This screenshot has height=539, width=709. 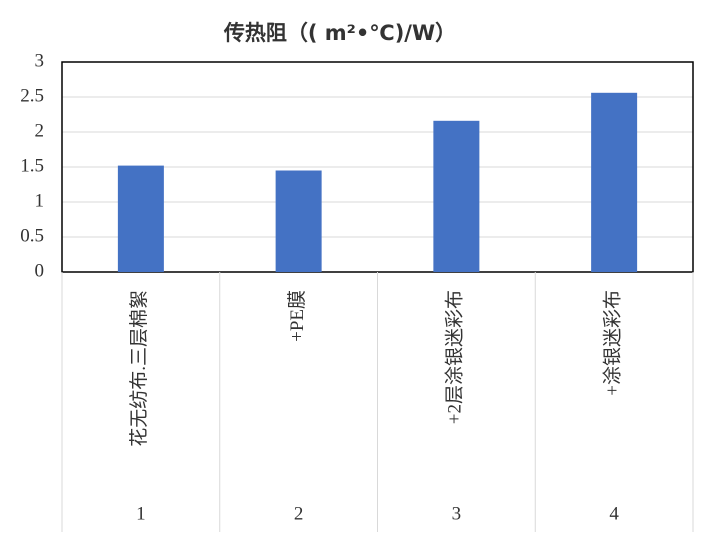 What do you see at coordinates (614, 513) in the screenshot?
I see `x-tick-label: 4` at bounding box center [614, 513].